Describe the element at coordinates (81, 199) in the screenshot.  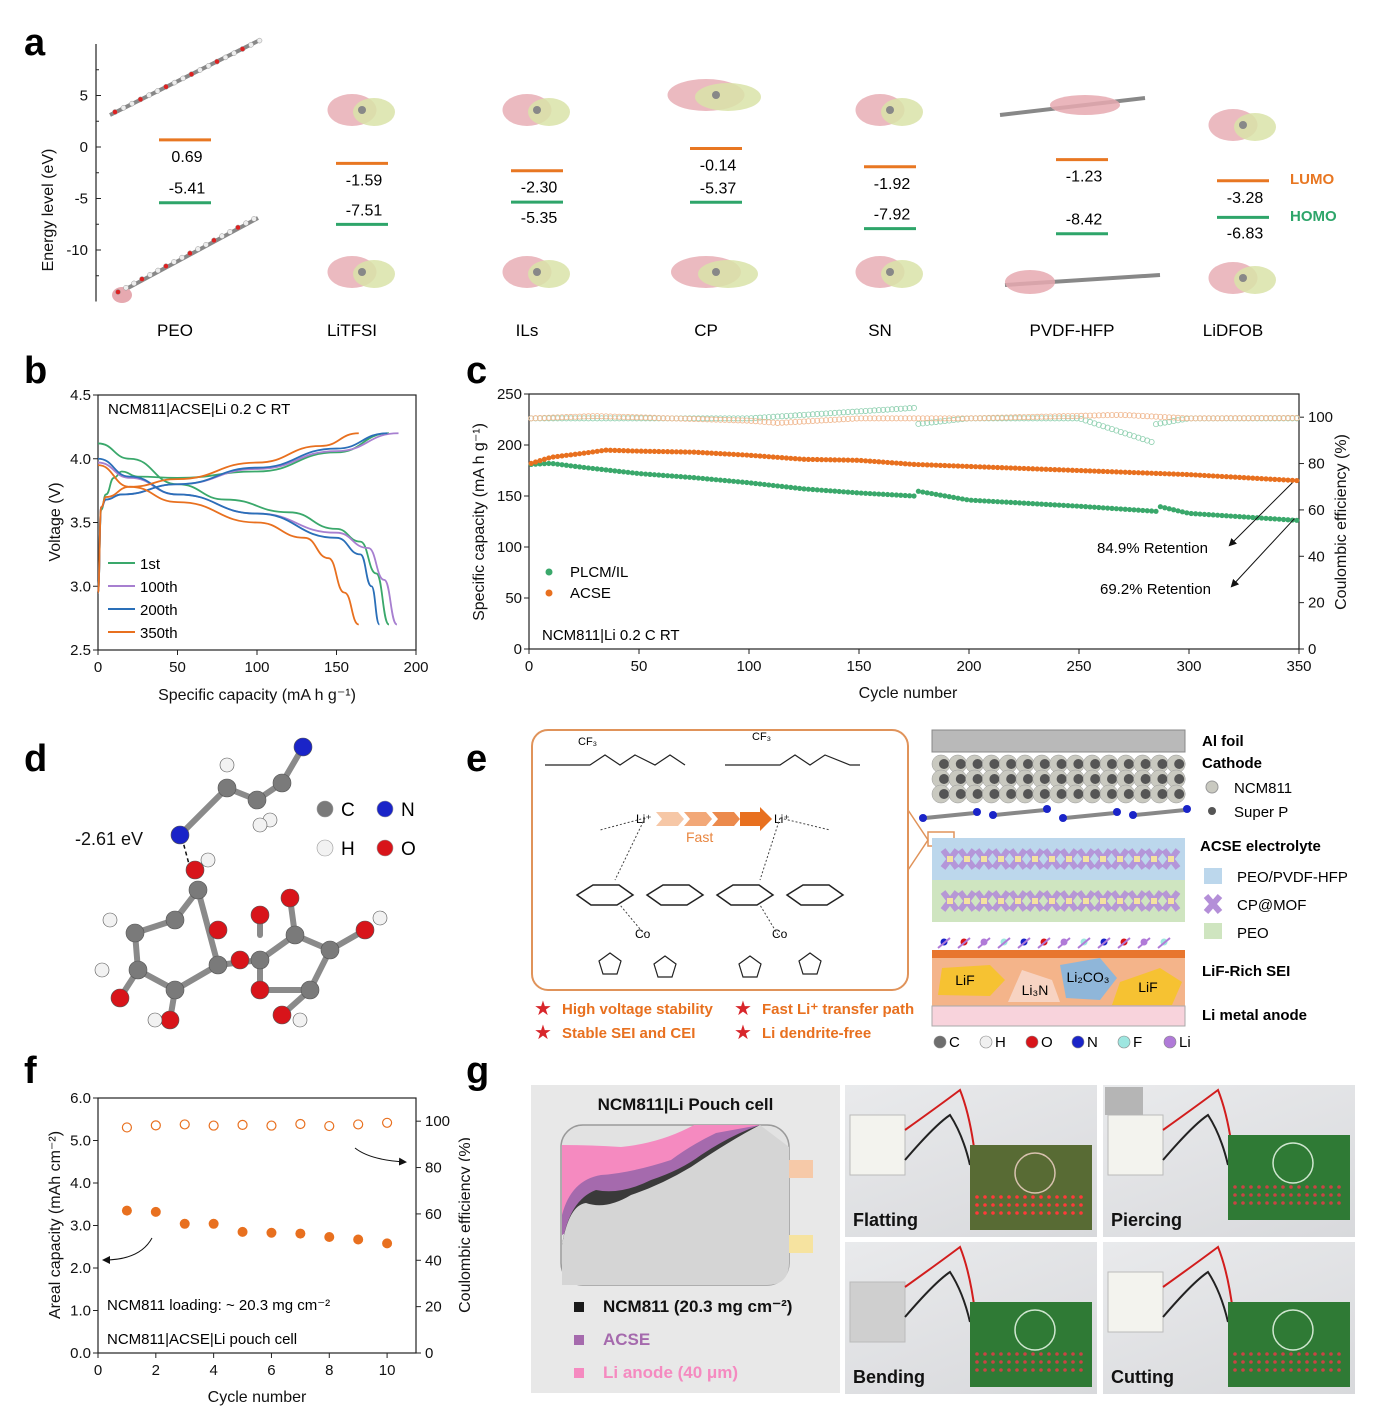
I see `panel-a-ytick-label: -5` at that location.